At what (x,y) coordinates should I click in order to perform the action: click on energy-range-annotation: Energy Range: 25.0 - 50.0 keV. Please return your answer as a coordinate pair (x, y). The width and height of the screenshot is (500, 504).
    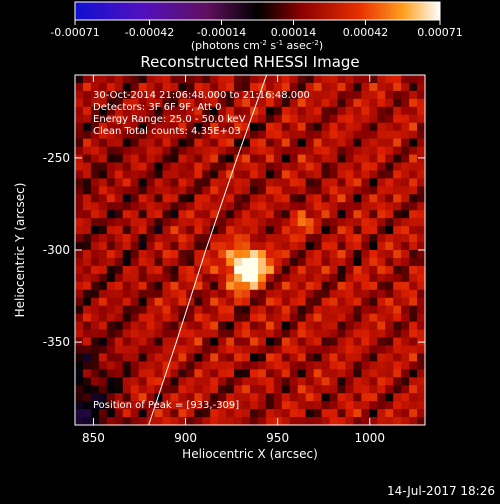
    Looking at the image, I should click on (169, 119).